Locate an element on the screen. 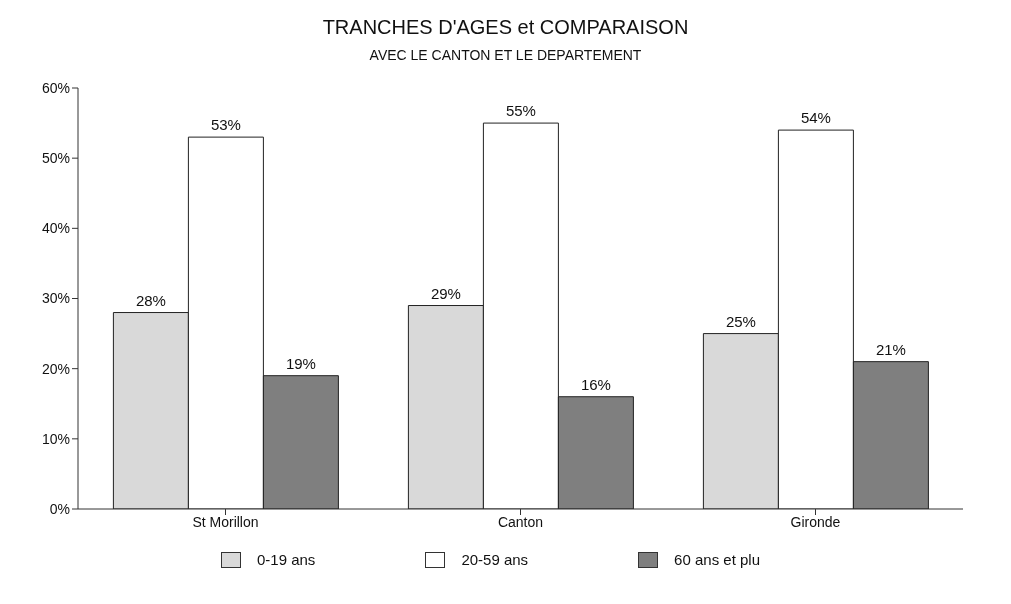  data-label: 28% is located at coordinates (150, 300).